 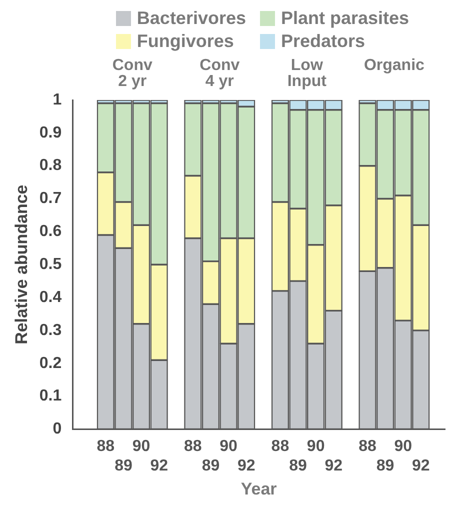 I want to click on y-tick-label: 0.8, so click(x=50, y=165).